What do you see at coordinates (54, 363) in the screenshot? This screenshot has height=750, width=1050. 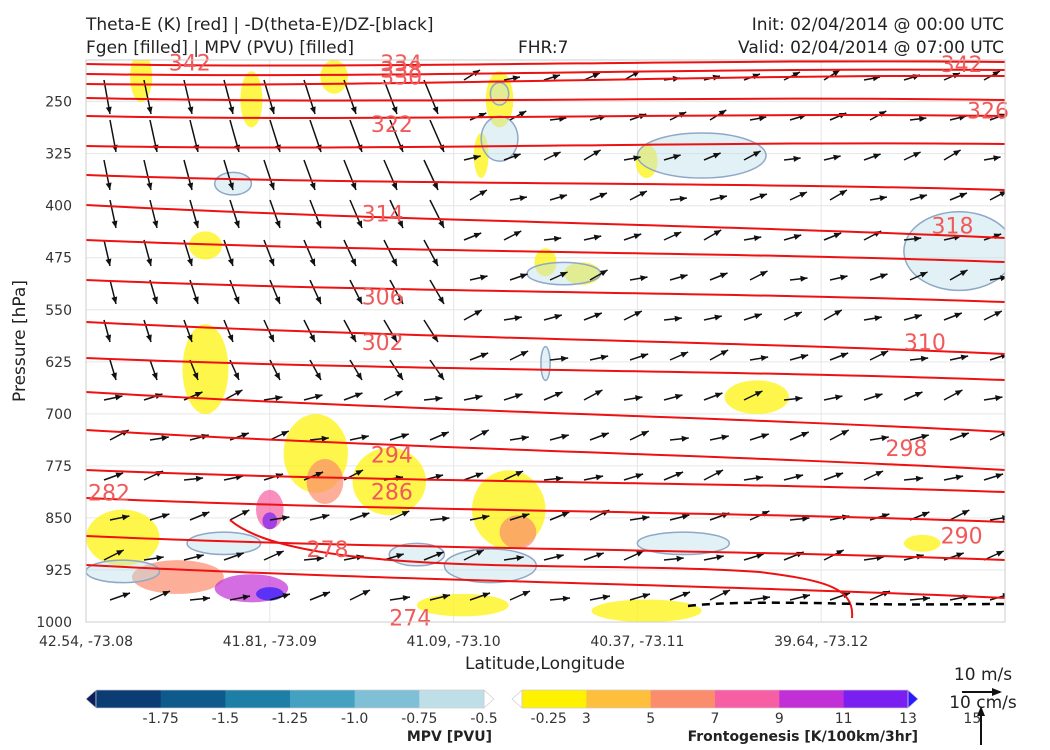 I see `y-axis-ticks: 250 325 400 475 550 625 700 775 850 925 1000` at bounding box center [54, 363].